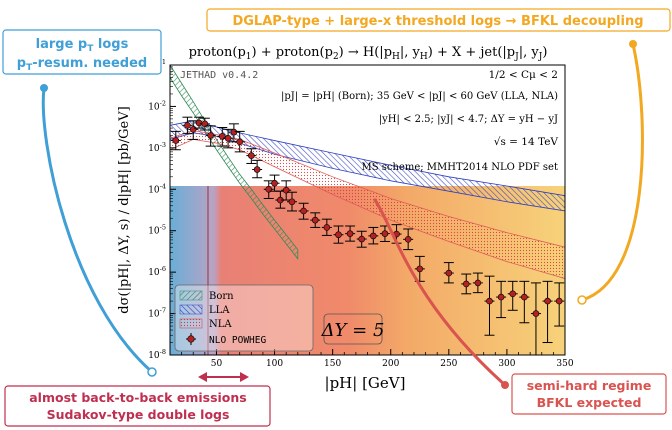 The image size is (672, 430). I want to click on y-tick-label: 10⁻⁶, so click(157, 271).